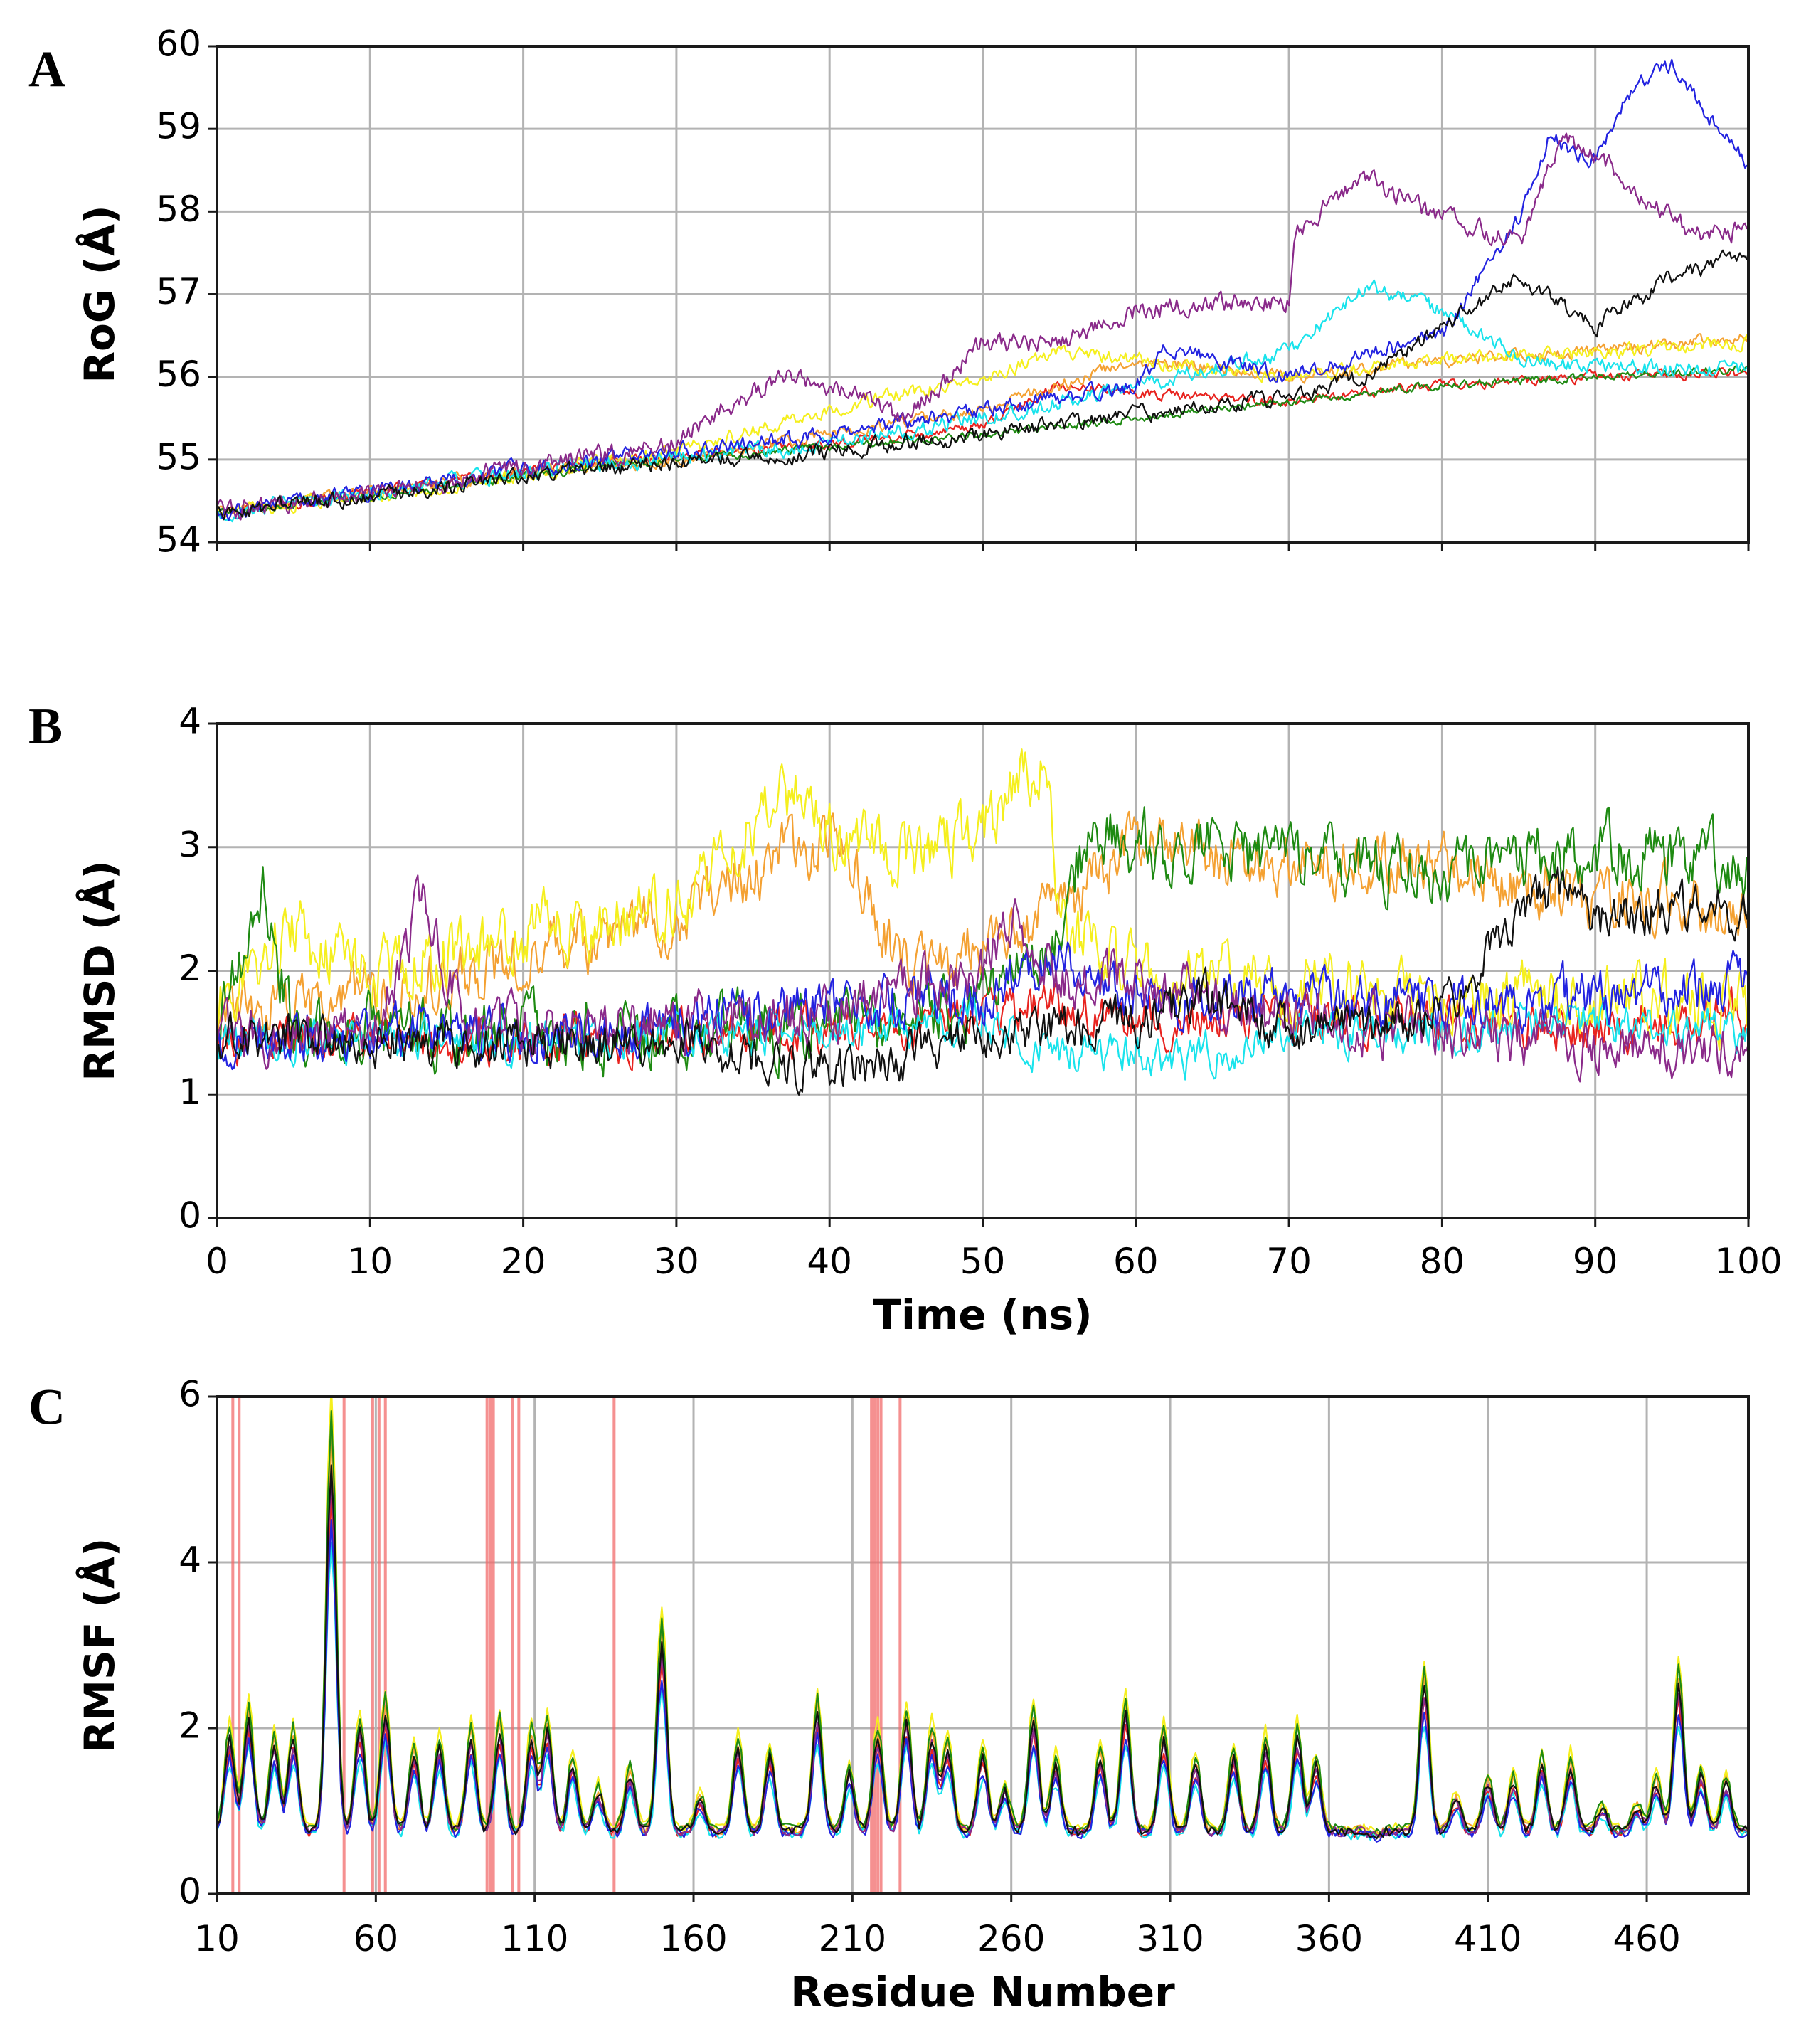 Image resolution: width=1811 pixels, height=2044 pixels. Describe the element at coordinates (982, 1006) in the screenshot. I see `series-blue` at that location.